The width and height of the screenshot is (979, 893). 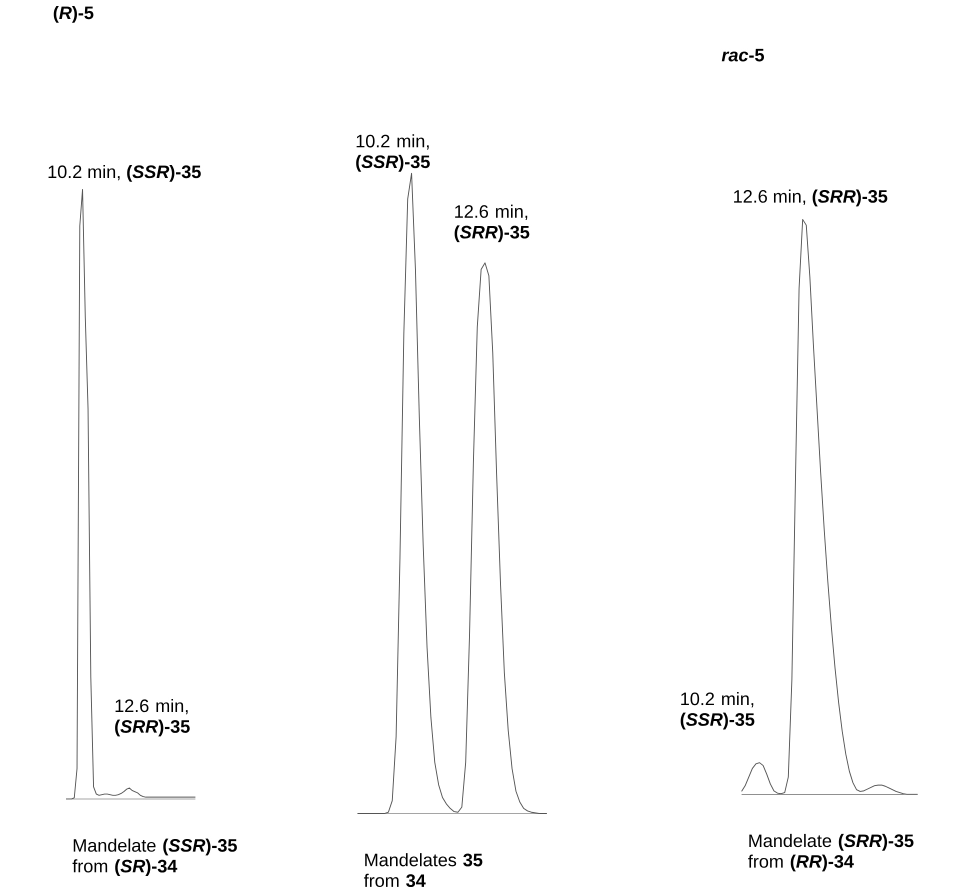 What do you see at coordinates (423, 870) in the screenshot?
I see `text: Mandelates 35 from 34` at bounding box center [423, 870].